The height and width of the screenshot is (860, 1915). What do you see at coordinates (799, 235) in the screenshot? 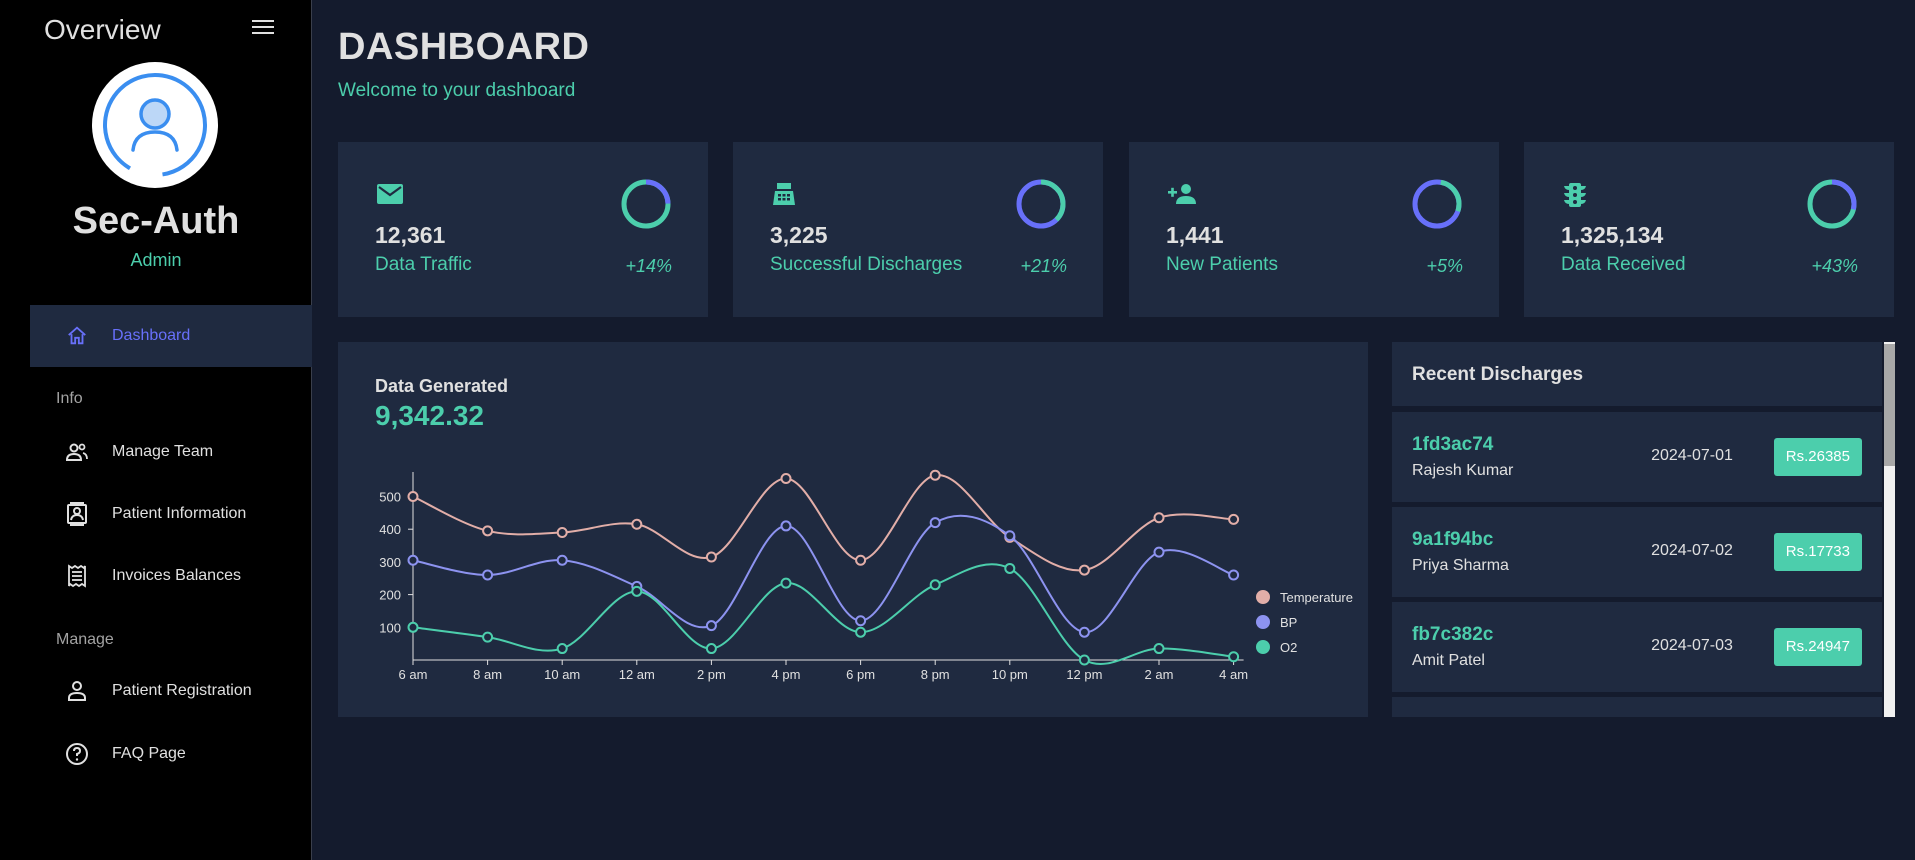
I see `stat-value: 3,225` at bounding box center [799, 235].